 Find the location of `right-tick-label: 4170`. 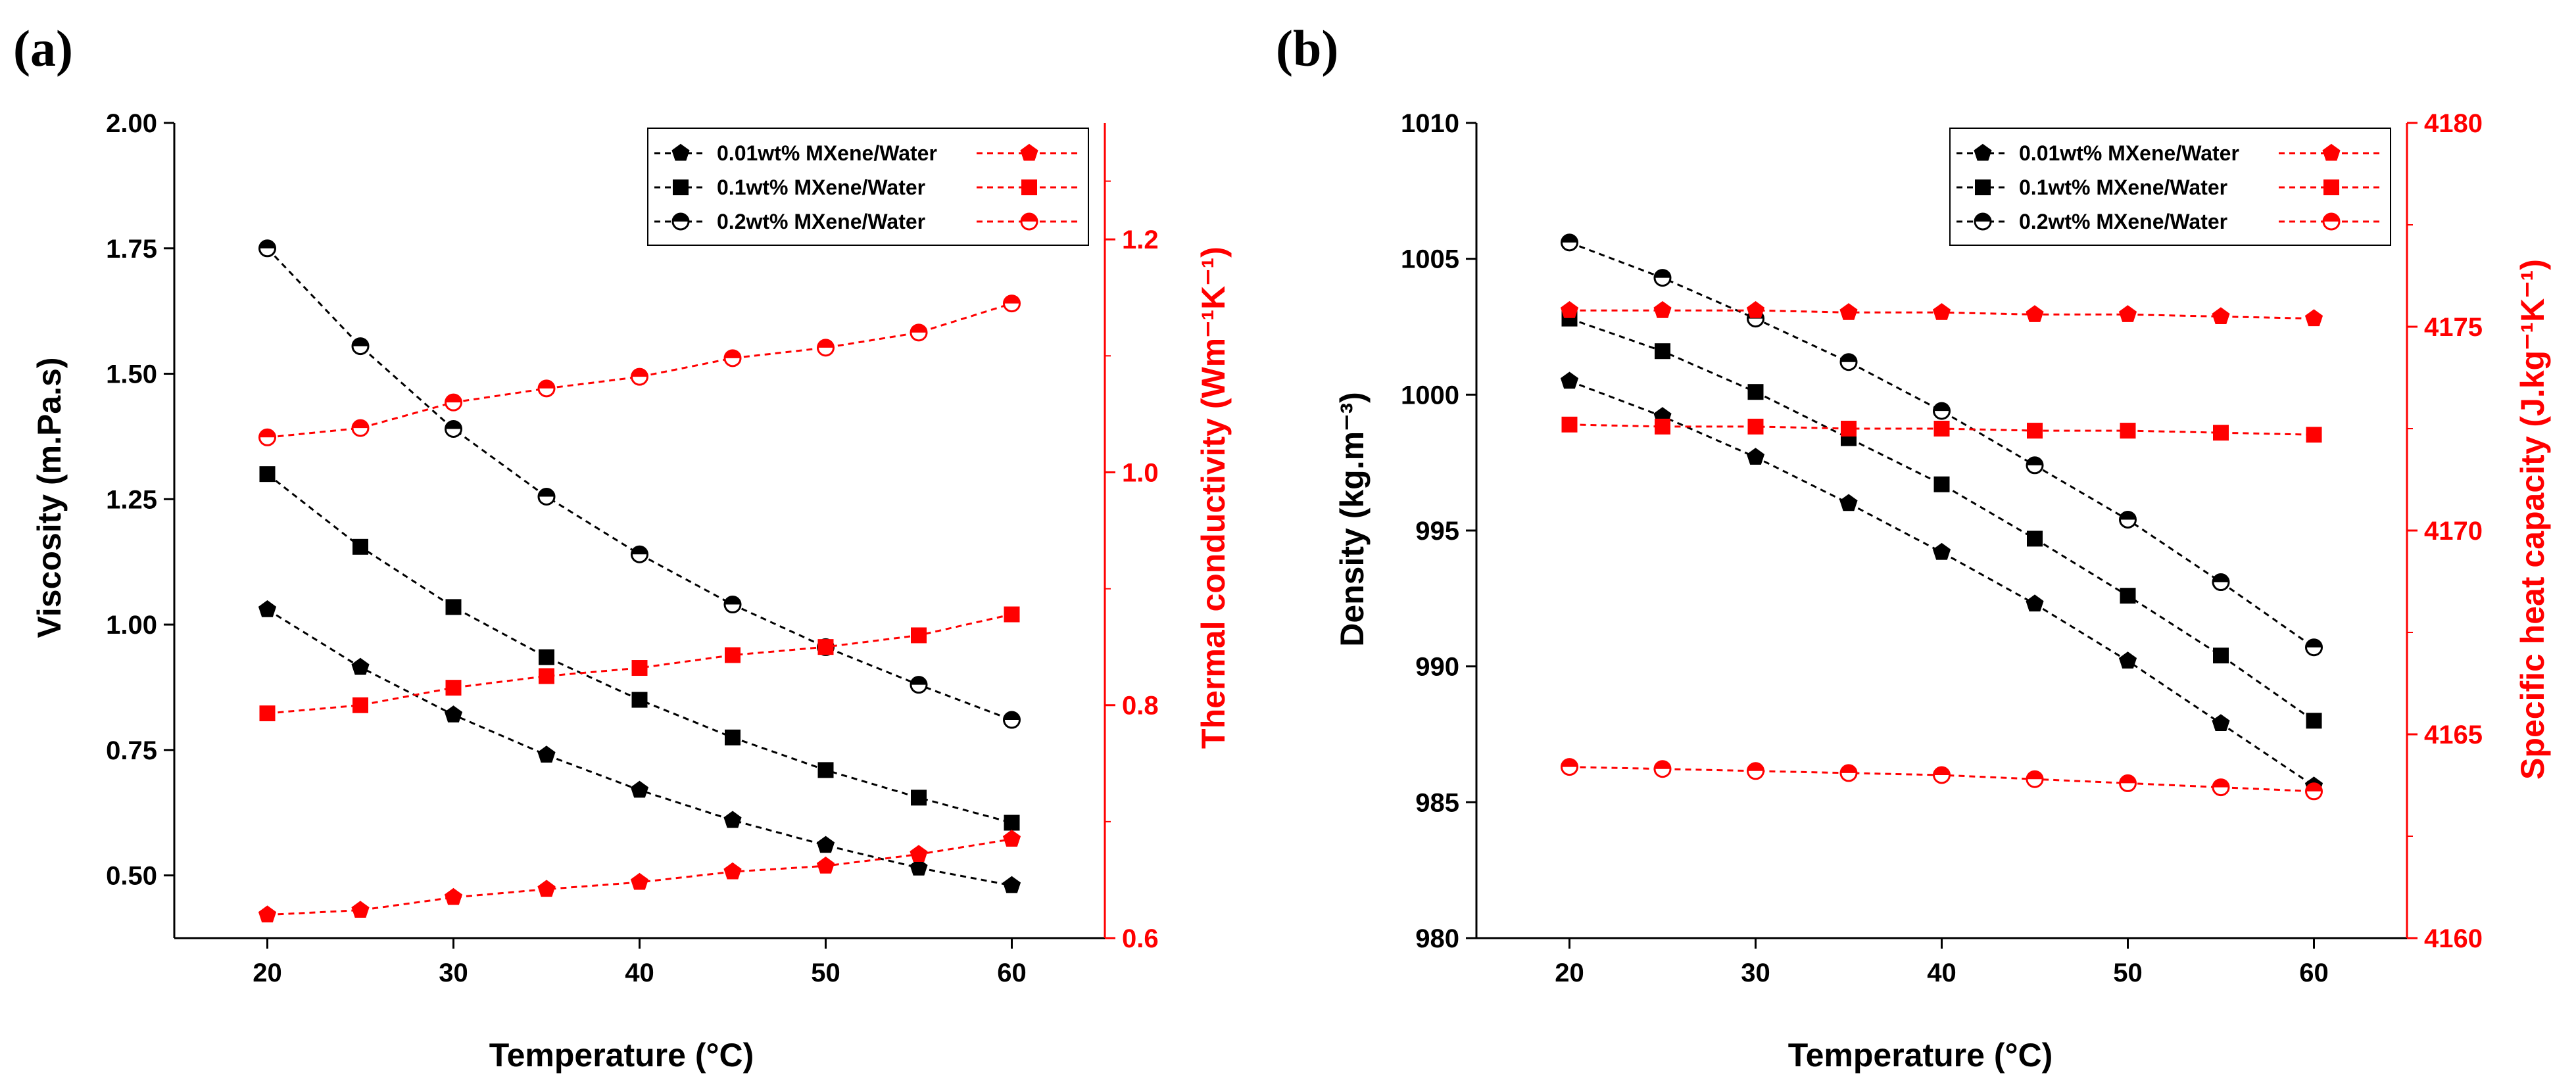

right-tick-label: 4170 is located at coordinates (2453, 532).